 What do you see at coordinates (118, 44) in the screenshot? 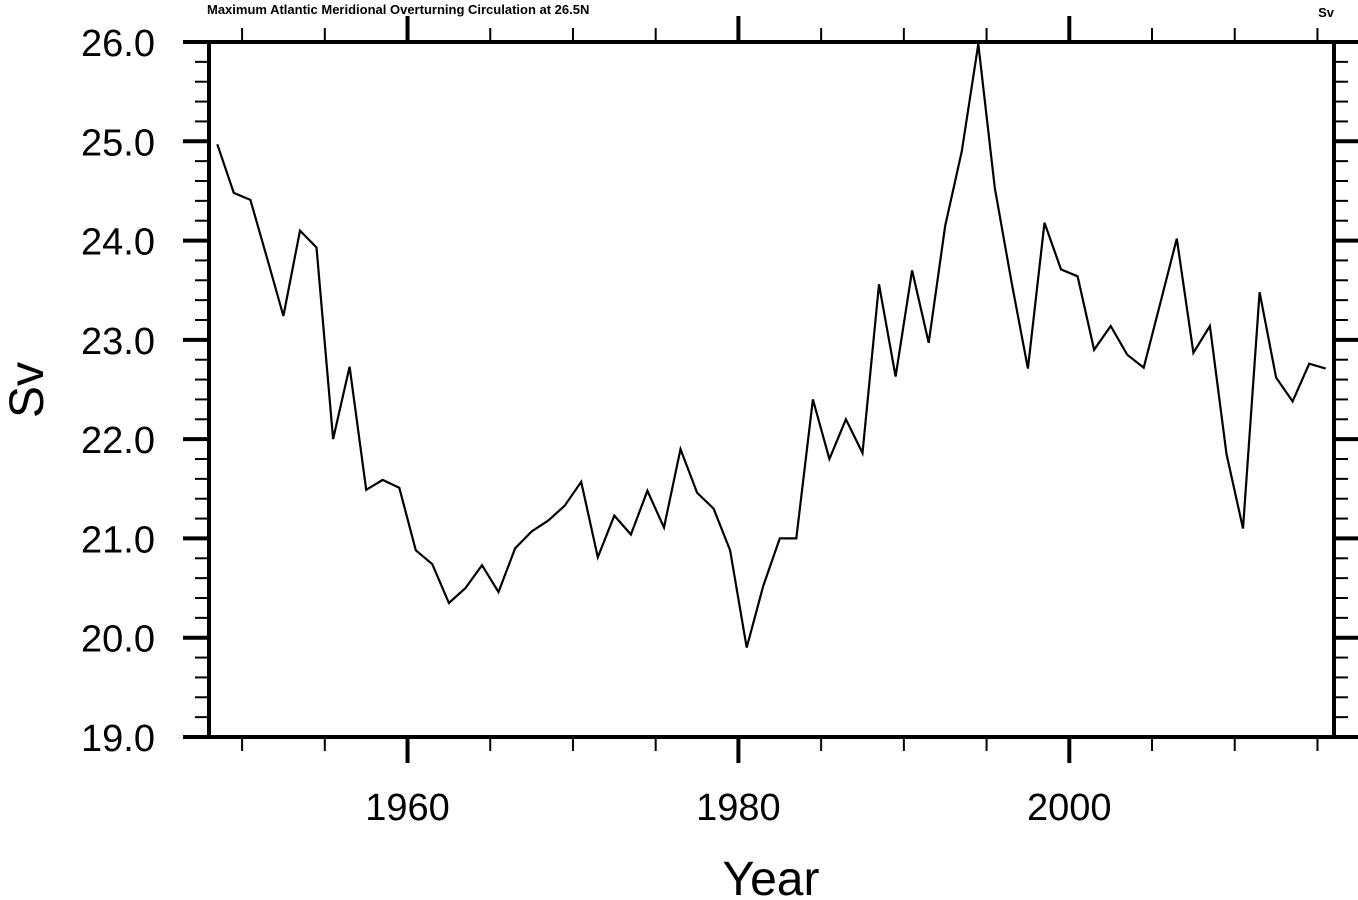
I see `y-tick-label: 26.0` at bounding box center [118, 44].